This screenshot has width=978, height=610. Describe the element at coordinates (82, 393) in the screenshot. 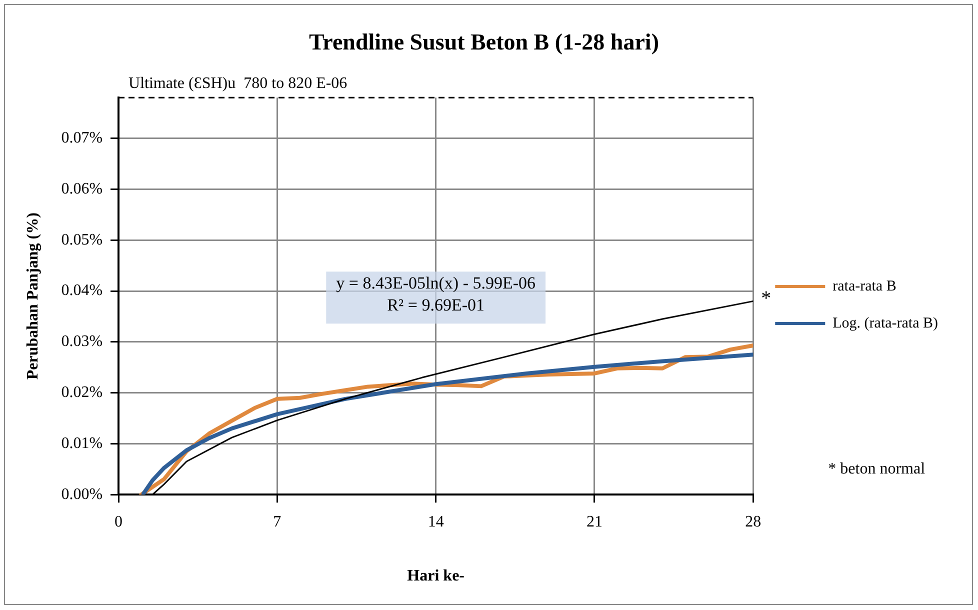

I see `y-tick-label: 0.02%` at that location.